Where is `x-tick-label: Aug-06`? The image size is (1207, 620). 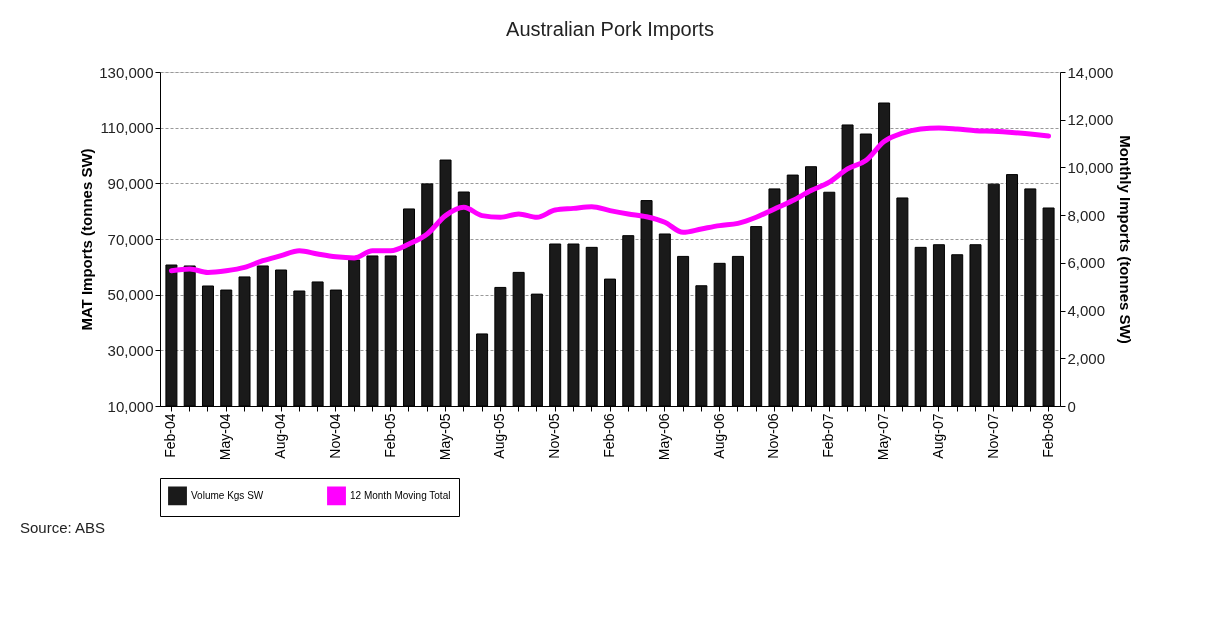
x-tick-label: Aug-06 is located at coordinates (718, 436).